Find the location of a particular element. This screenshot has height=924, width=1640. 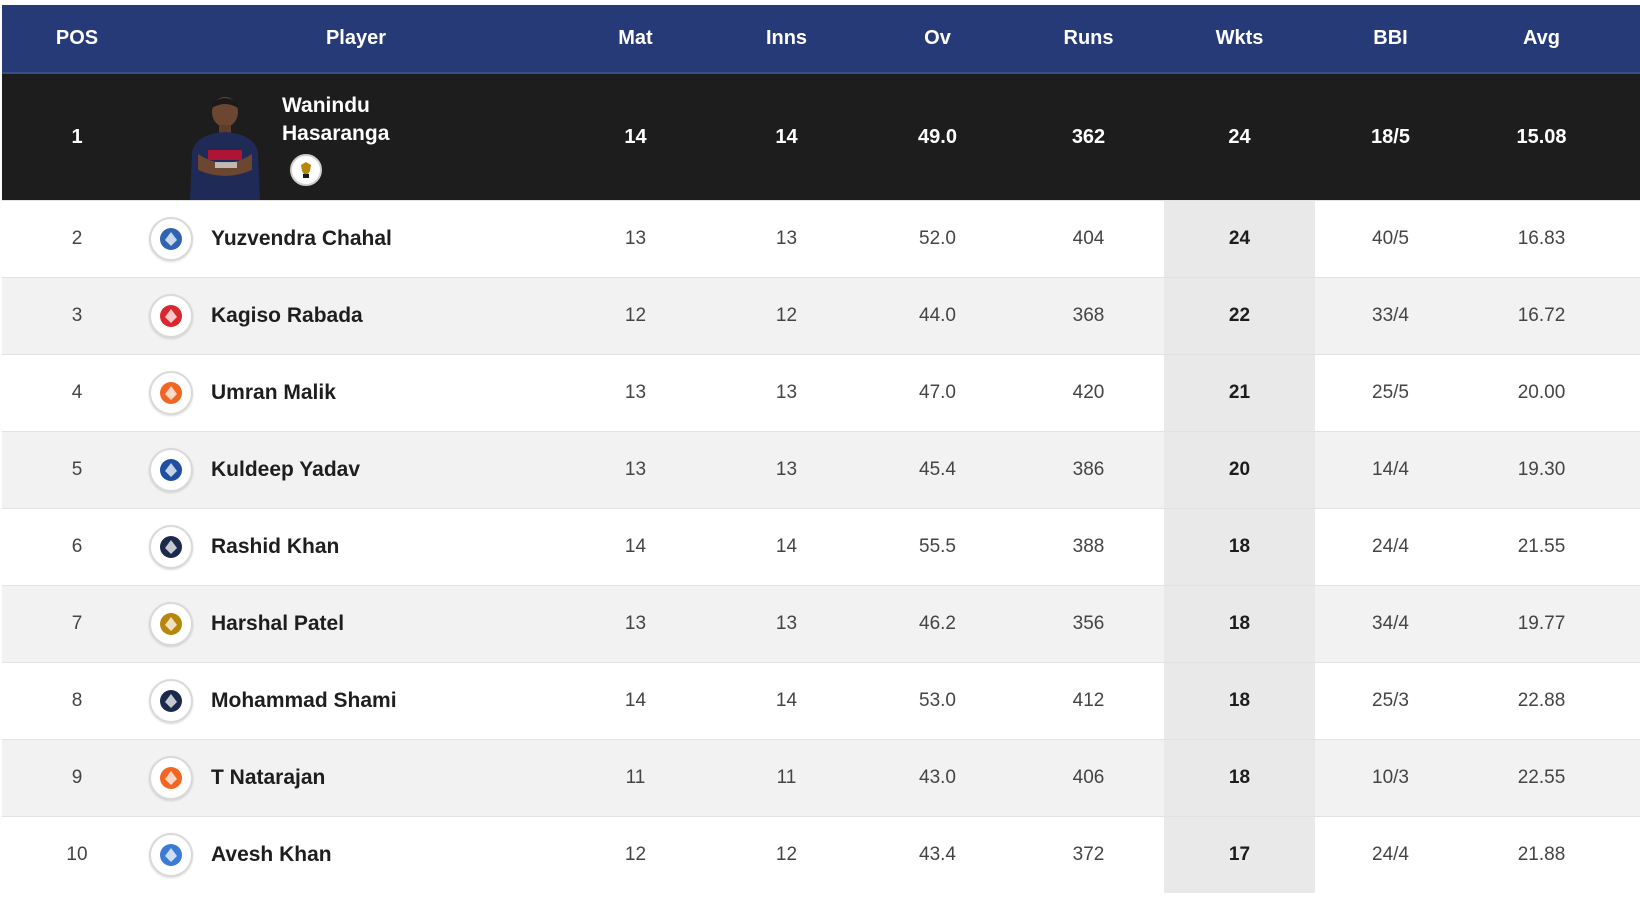

row-runs: 404 is located at coordinates (1088, 238).